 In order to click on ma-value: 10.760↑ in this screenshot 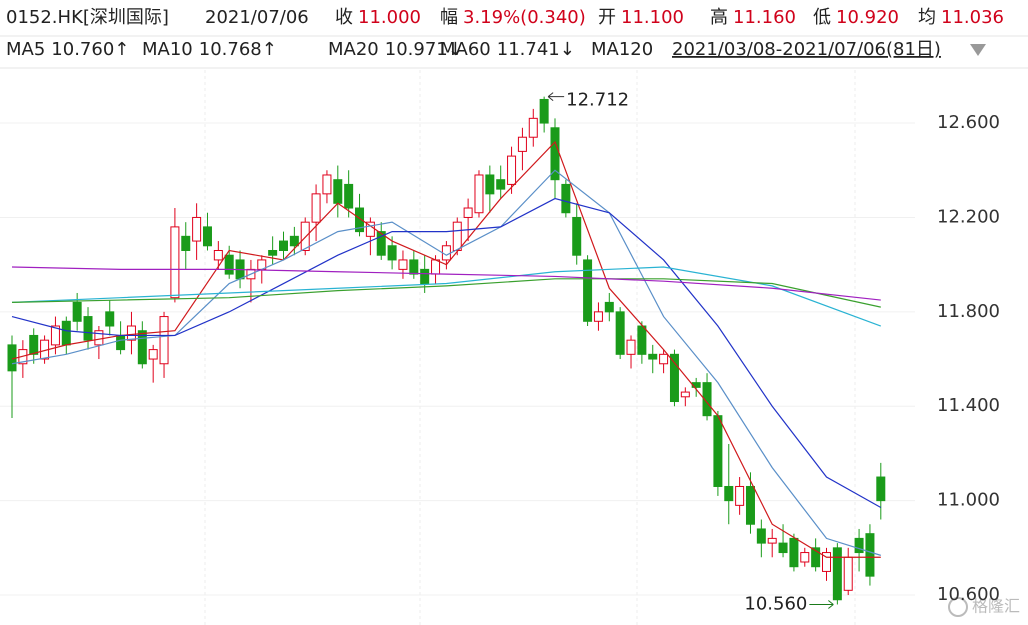, I will do `click(90, 49)`.